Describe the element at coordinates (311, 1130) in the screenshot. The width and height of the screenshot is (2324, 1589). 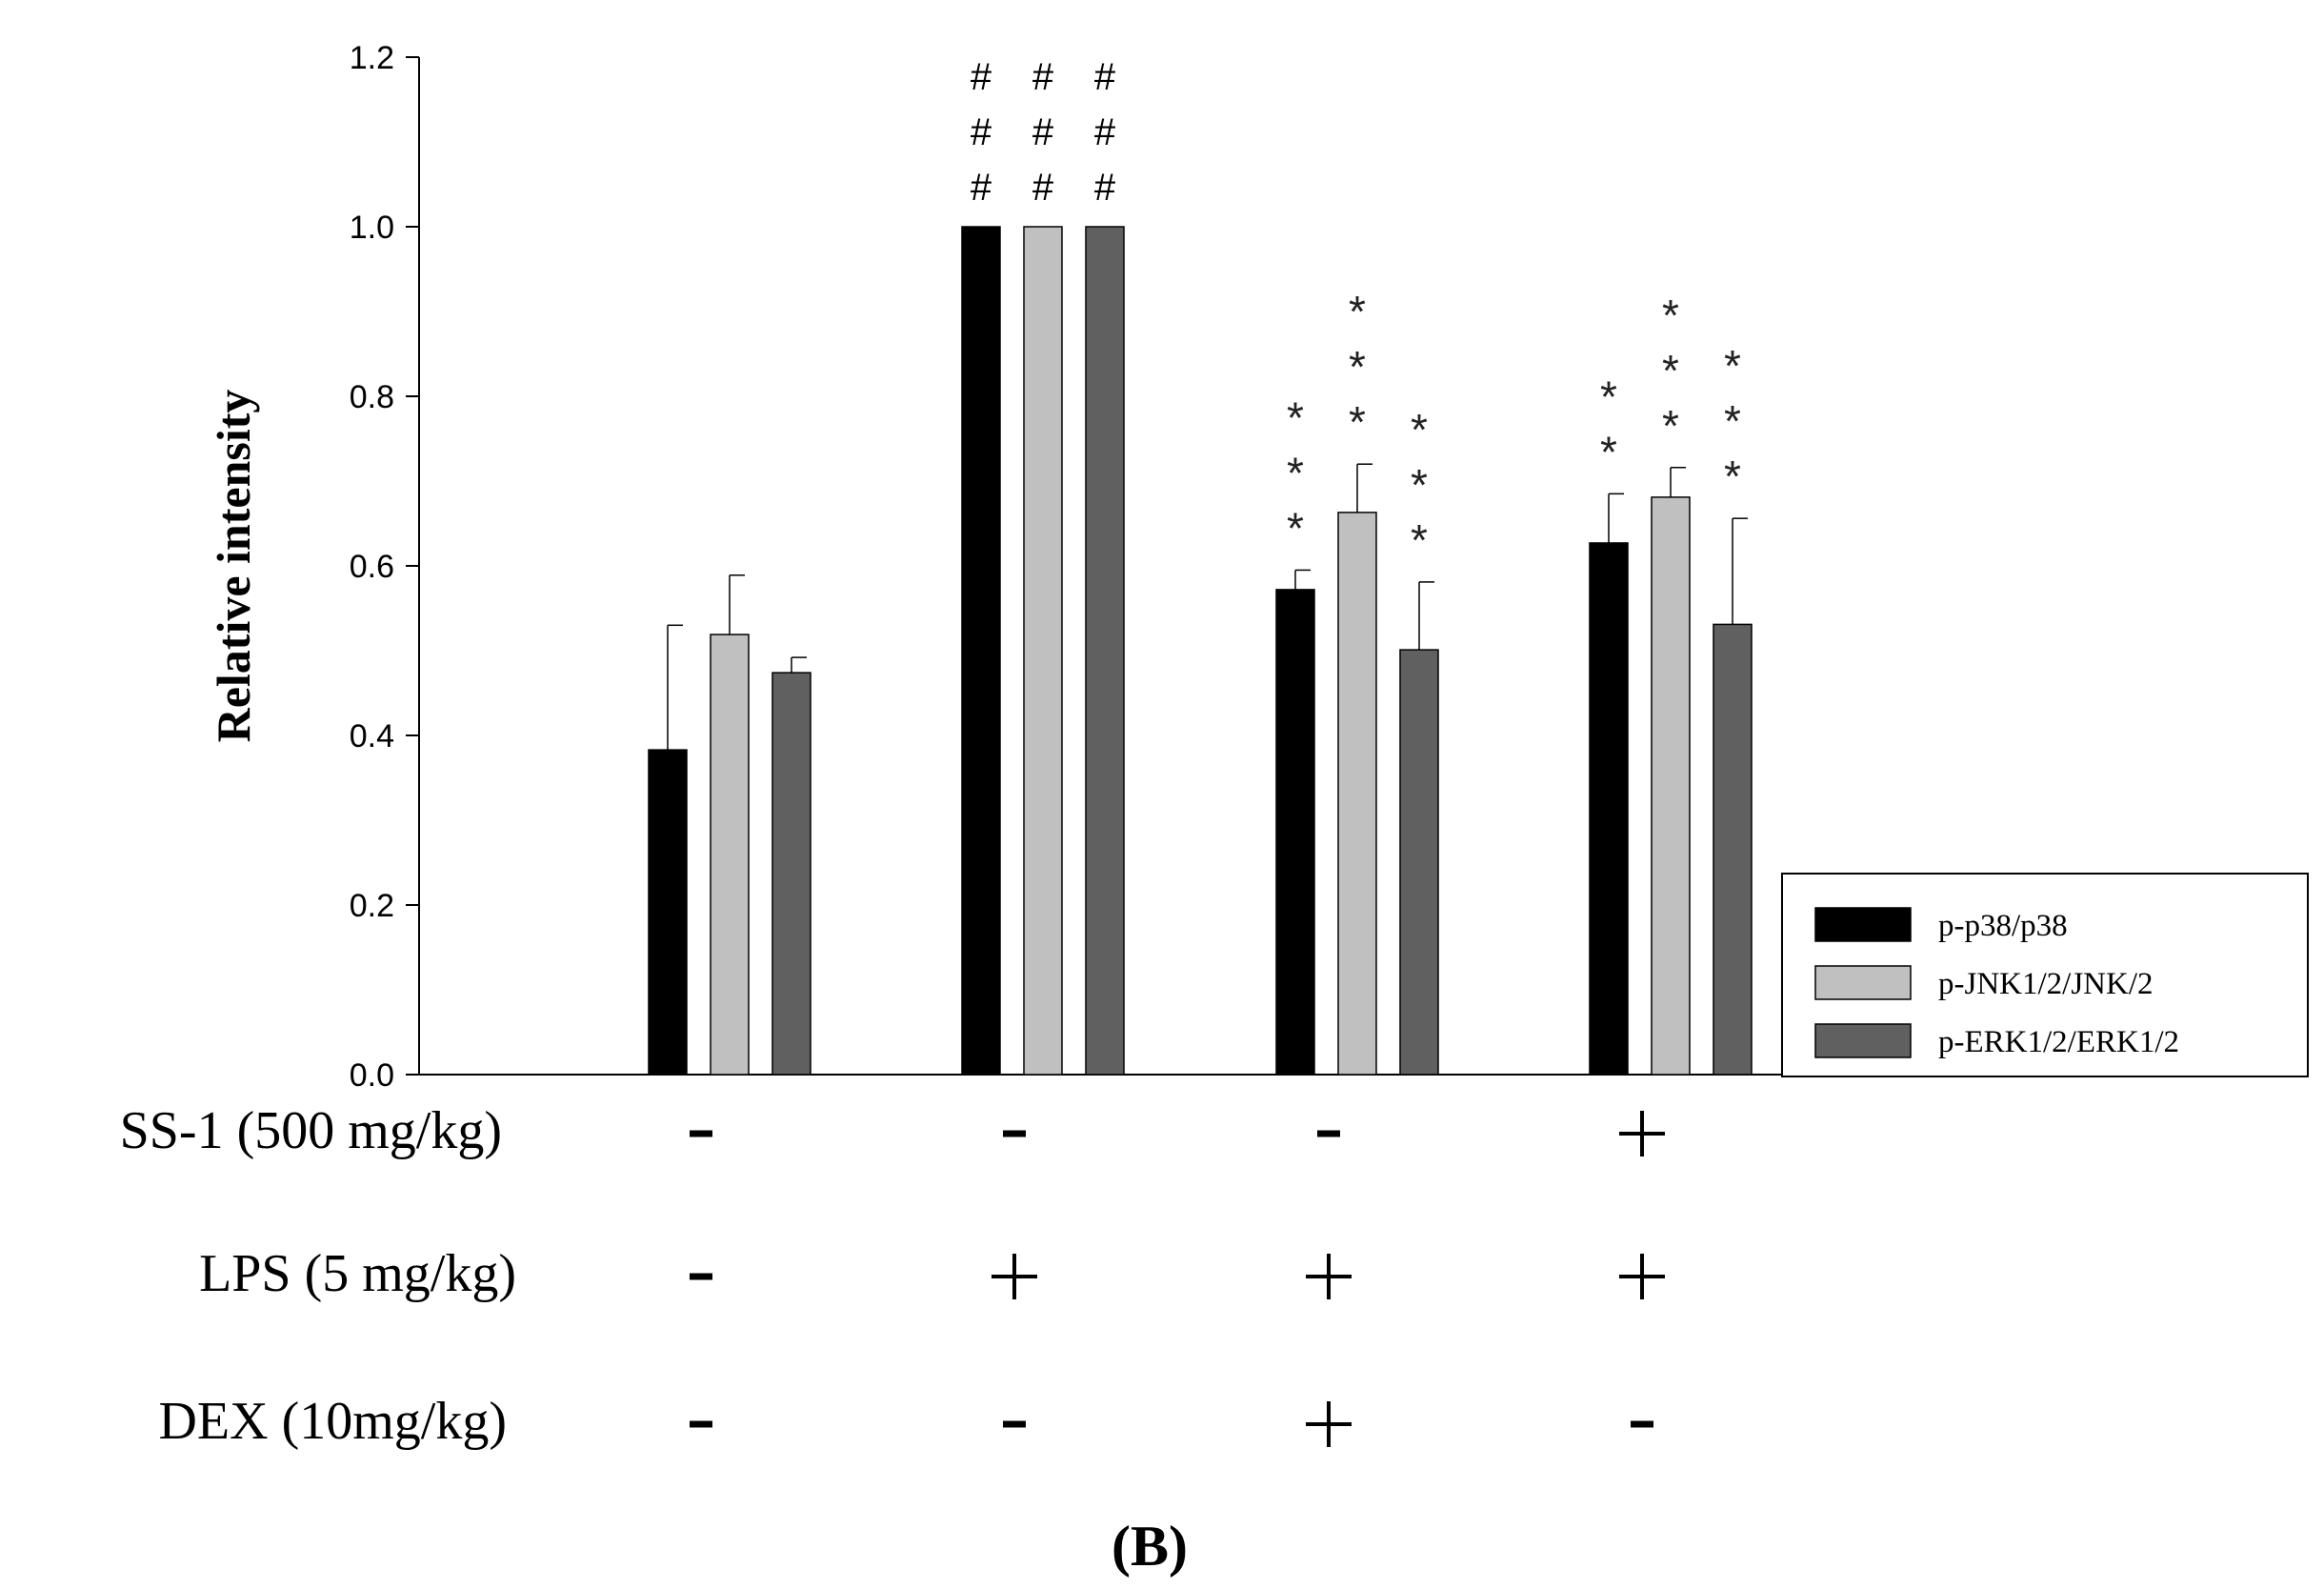
I see `treatment-label: SS-1 (500 mg/kg)` at that location.